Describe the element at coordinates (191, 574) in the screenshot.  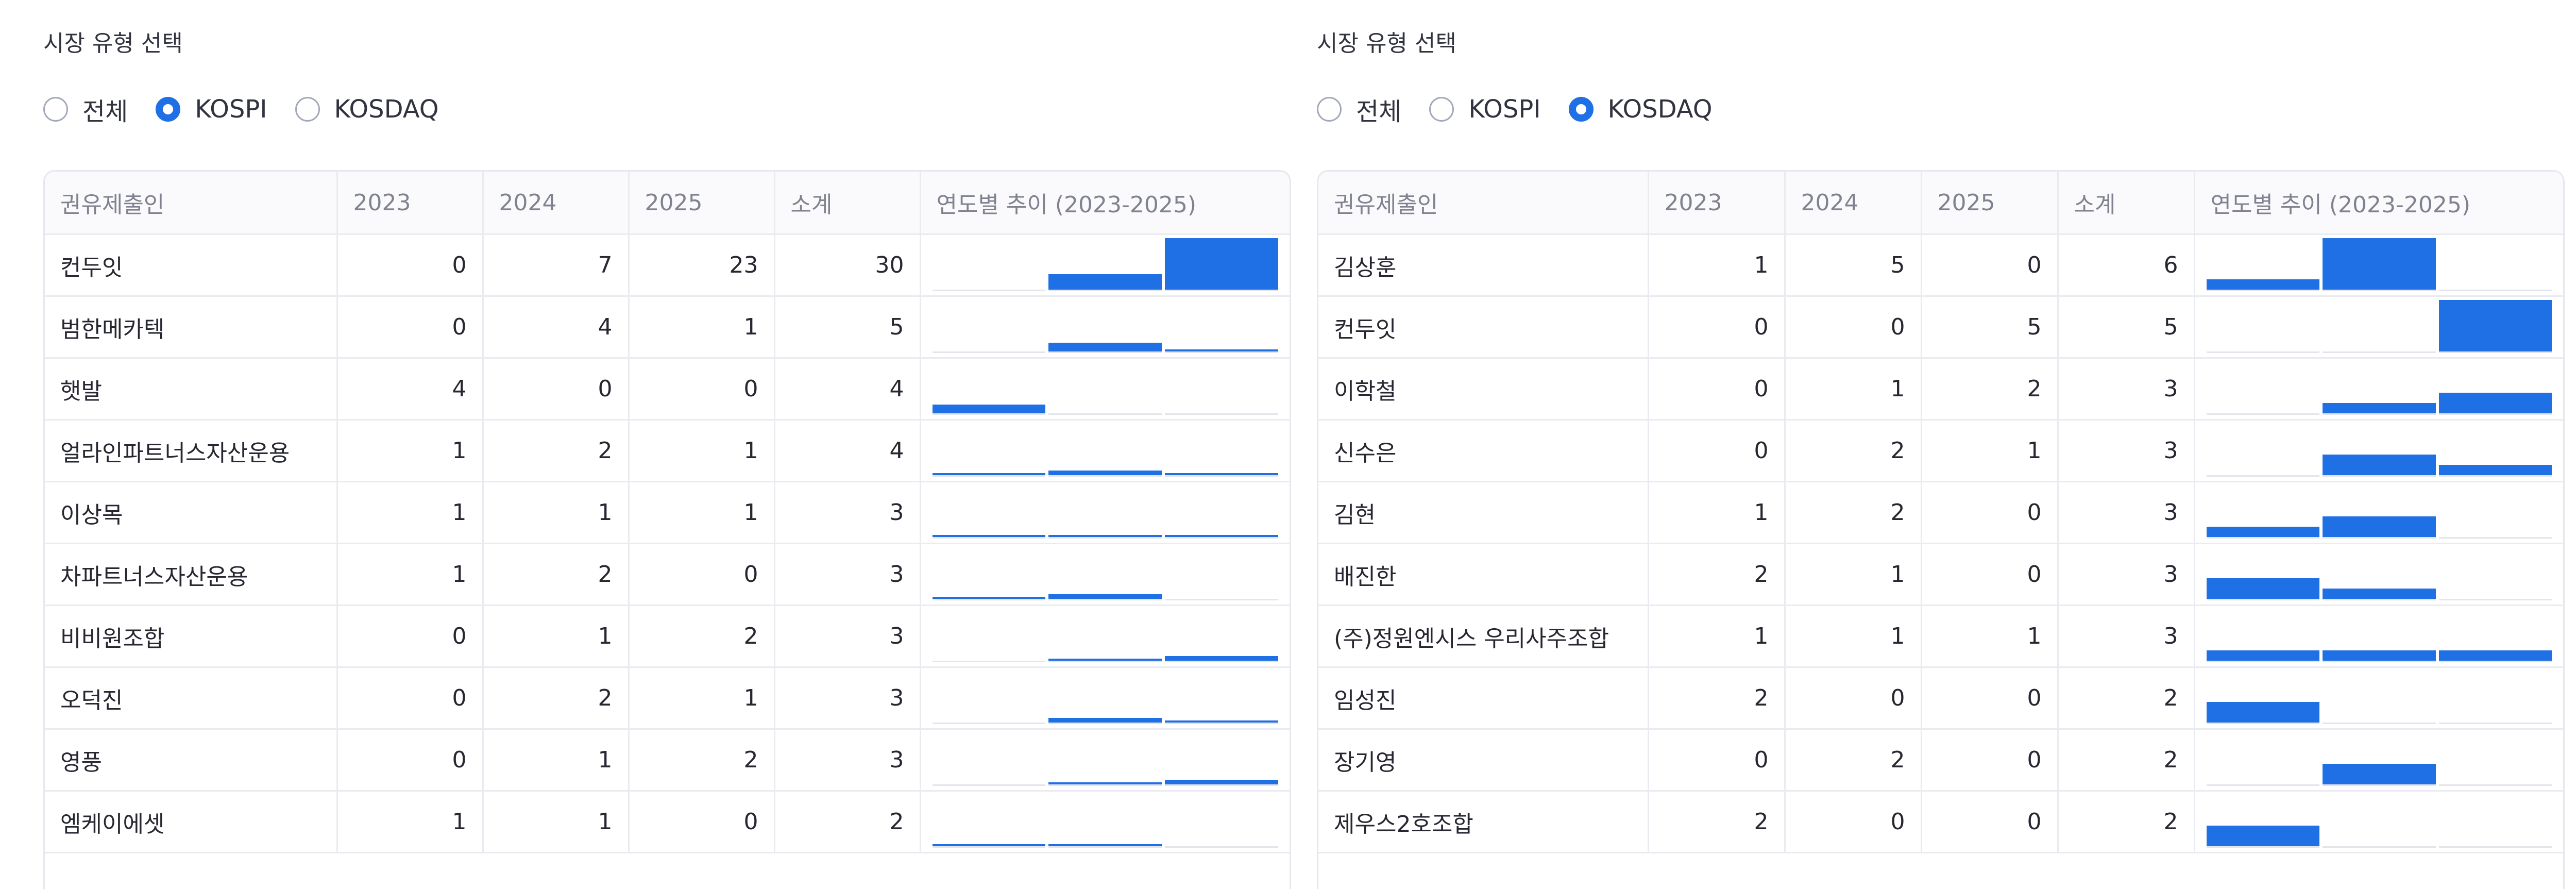
I see `solicitor-name-cell: 차파트너스자산운용` at that location.